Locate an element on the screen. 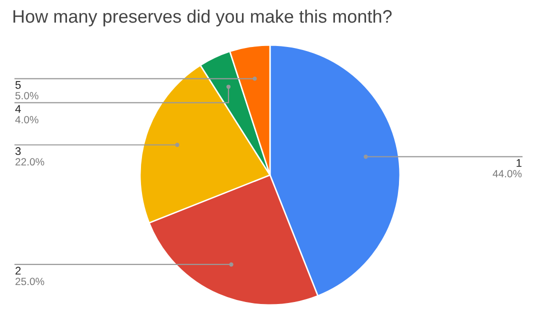 This screenshot has height=334, width=540. data-label: 44.0% is located at coordinates (507, 174).